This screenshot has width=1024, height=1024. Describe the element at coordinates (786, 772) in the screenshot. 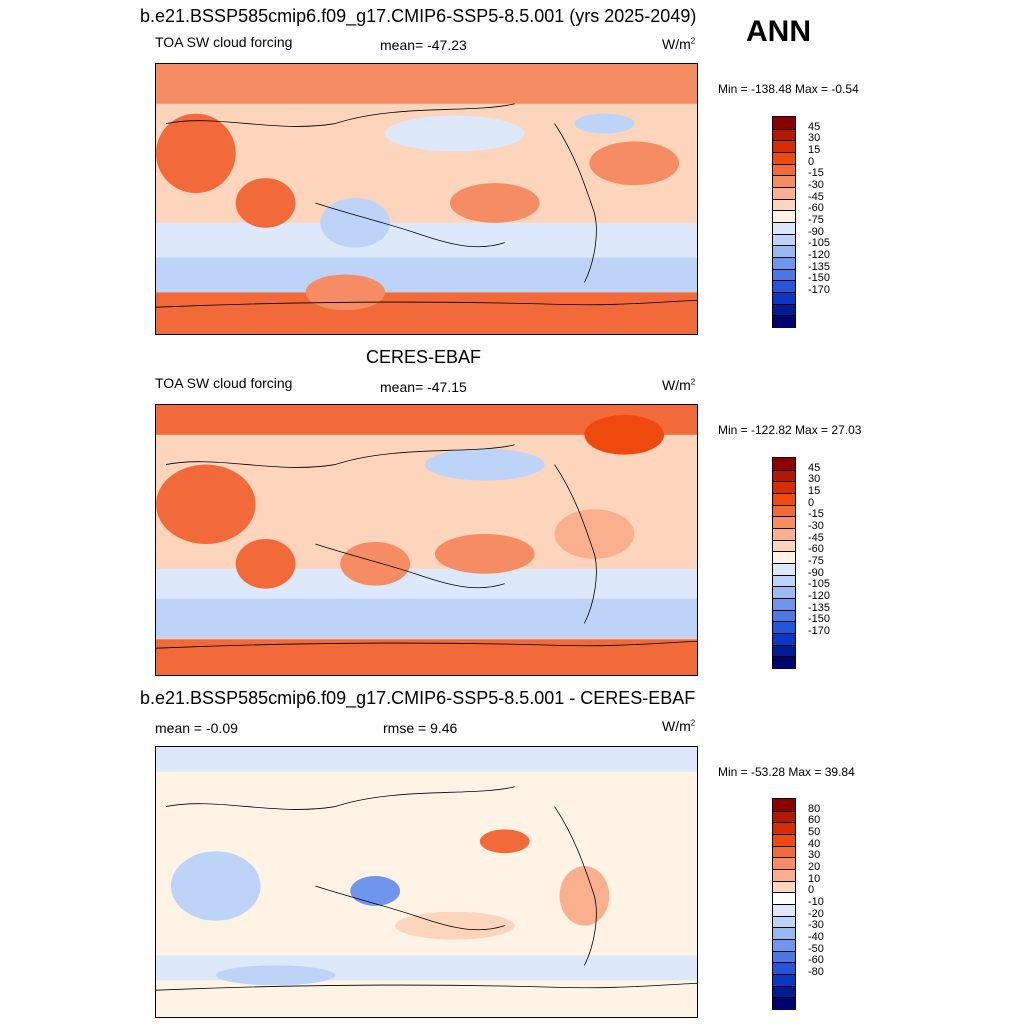

I see `panel3-minmax: Min = -53.28 Max = 39.84` at that location.